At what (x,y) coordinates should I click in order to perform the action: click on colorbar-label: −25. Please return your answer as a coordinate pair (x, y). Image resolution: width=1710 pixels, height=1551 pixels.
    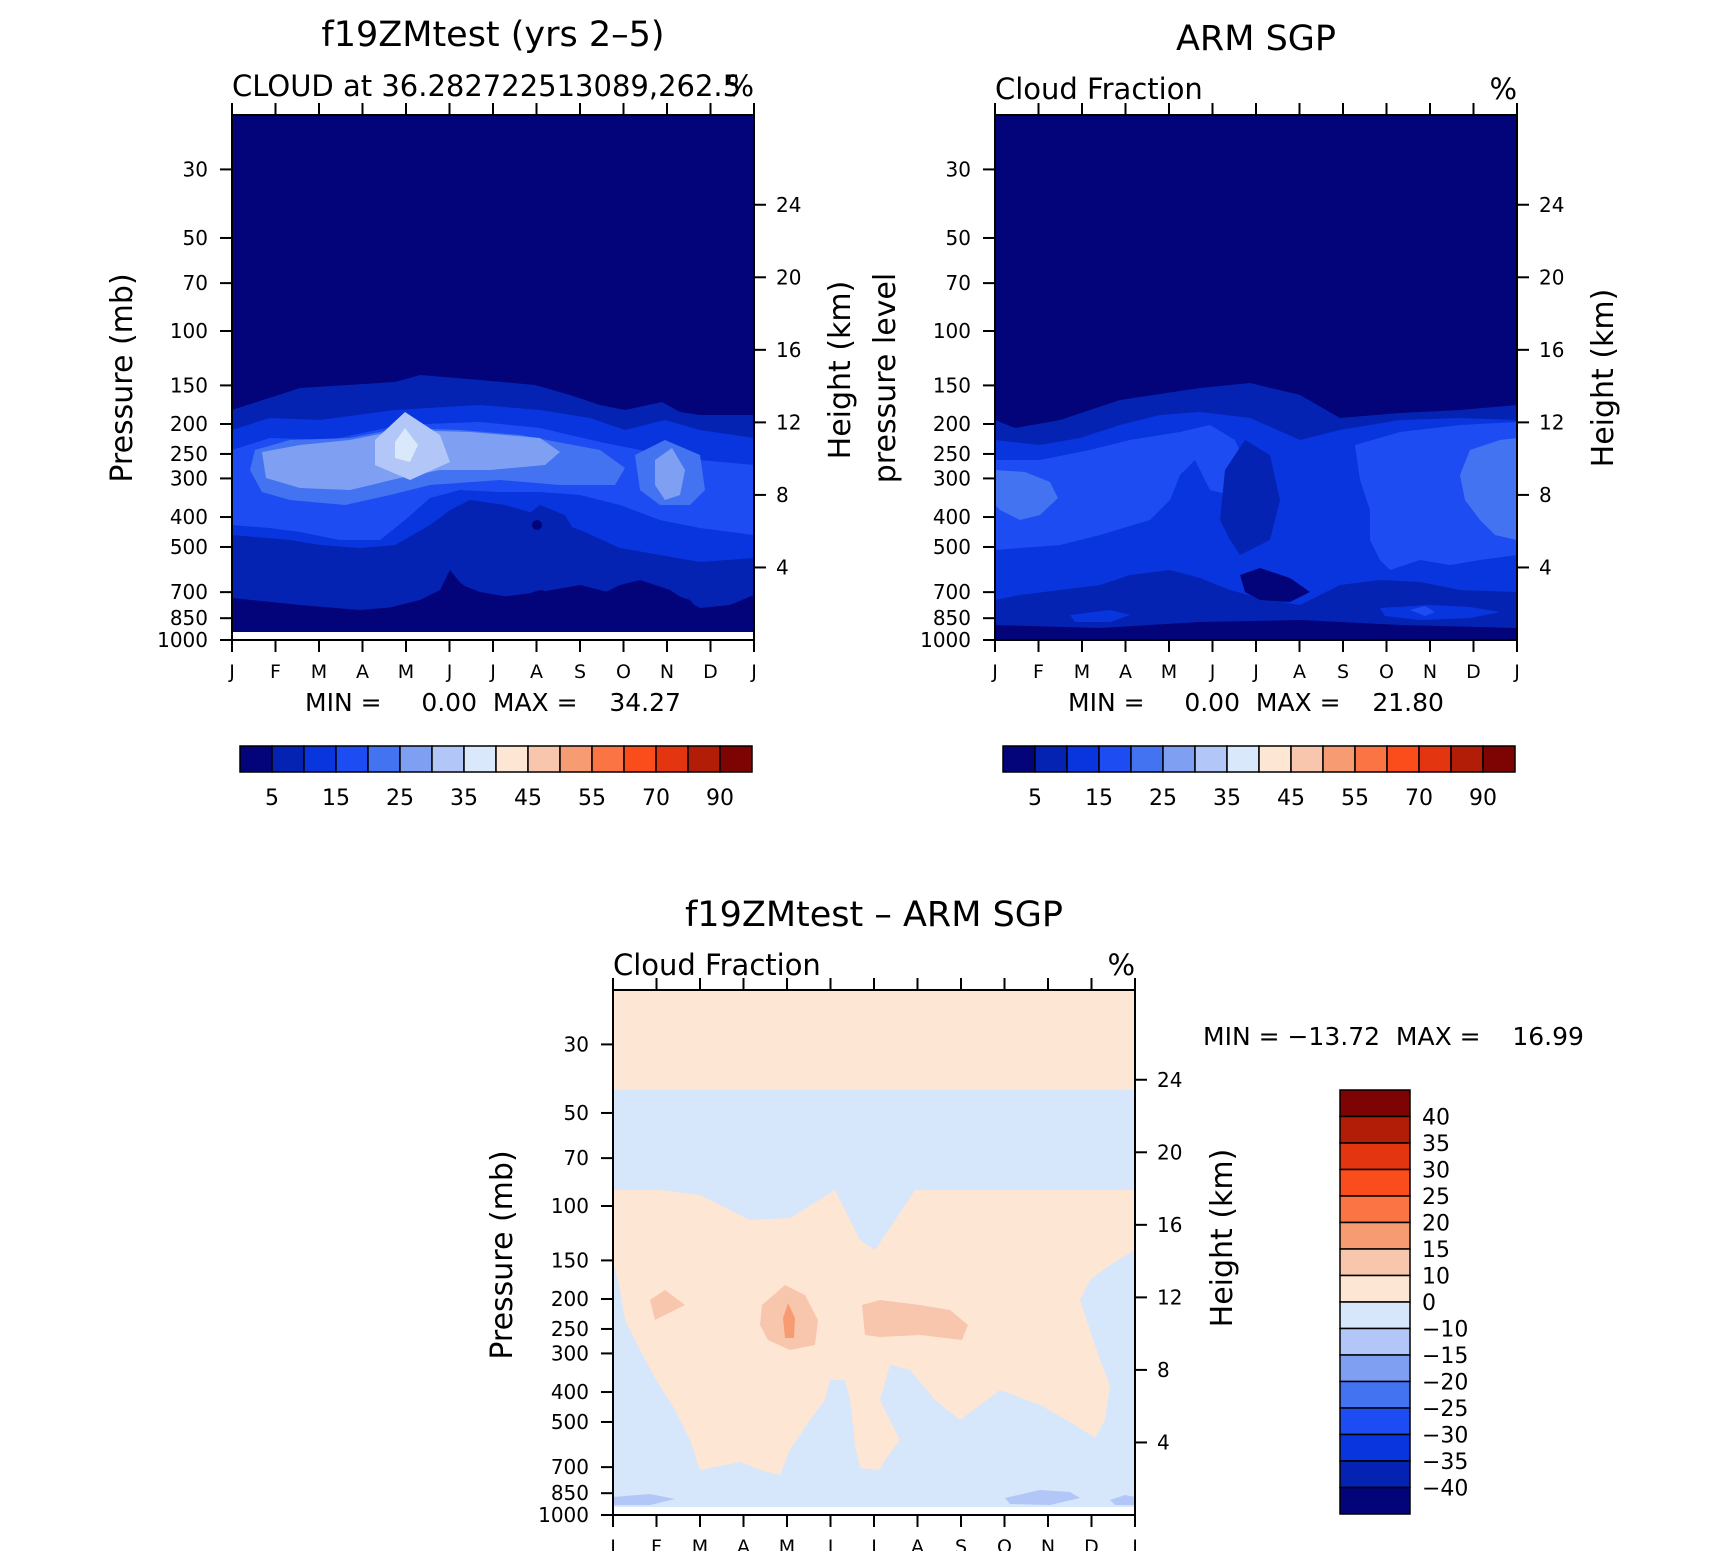
    Looking at the image, I should click on (1445, 1409).